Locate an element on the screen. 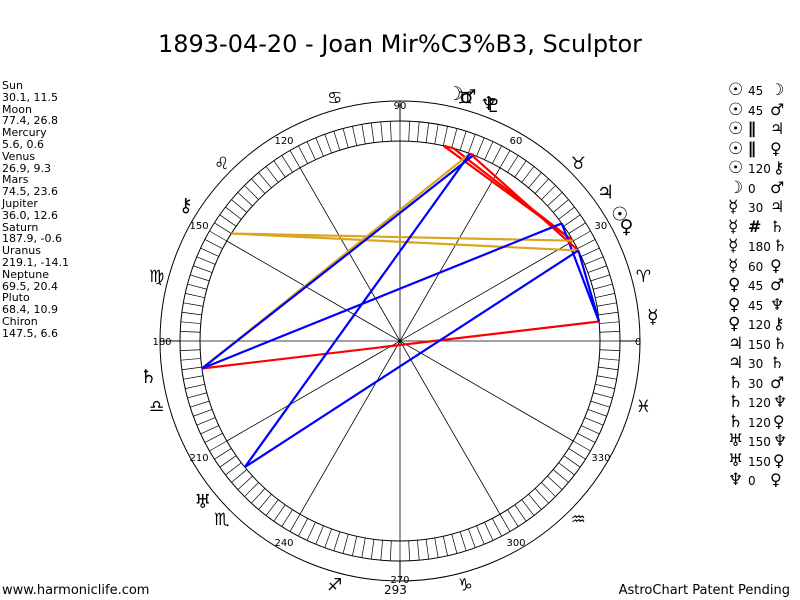 The image size is (800, 600). planet-name: Moon is located at coordinates (17, 109).